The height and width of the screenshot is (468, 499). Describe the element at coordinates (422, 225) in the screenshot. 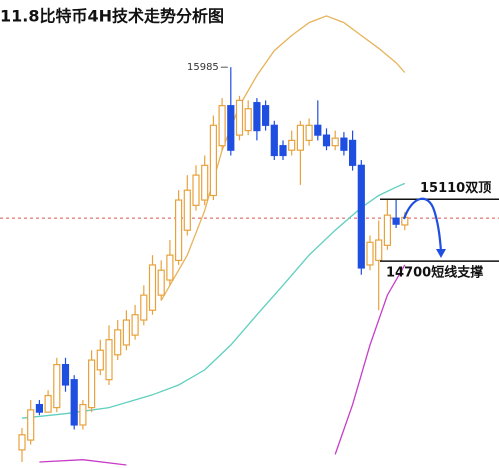

I see `projection-arrow` at that location.